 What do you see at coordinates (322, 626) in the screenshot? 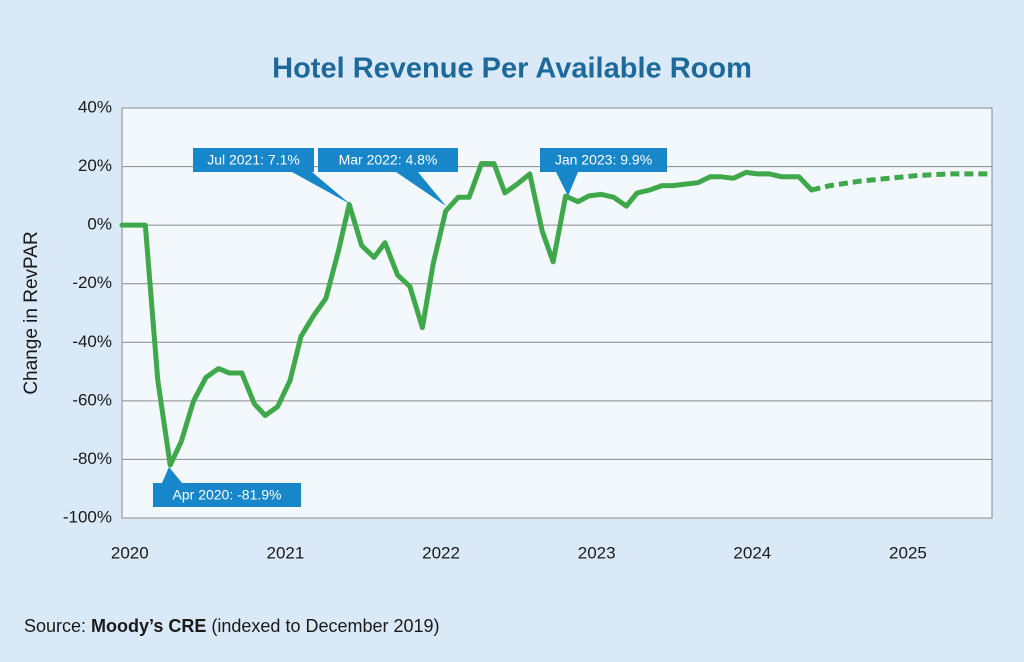
I see `source-suffix: (indexed to December 2019)` at bounding box center [322, 626].